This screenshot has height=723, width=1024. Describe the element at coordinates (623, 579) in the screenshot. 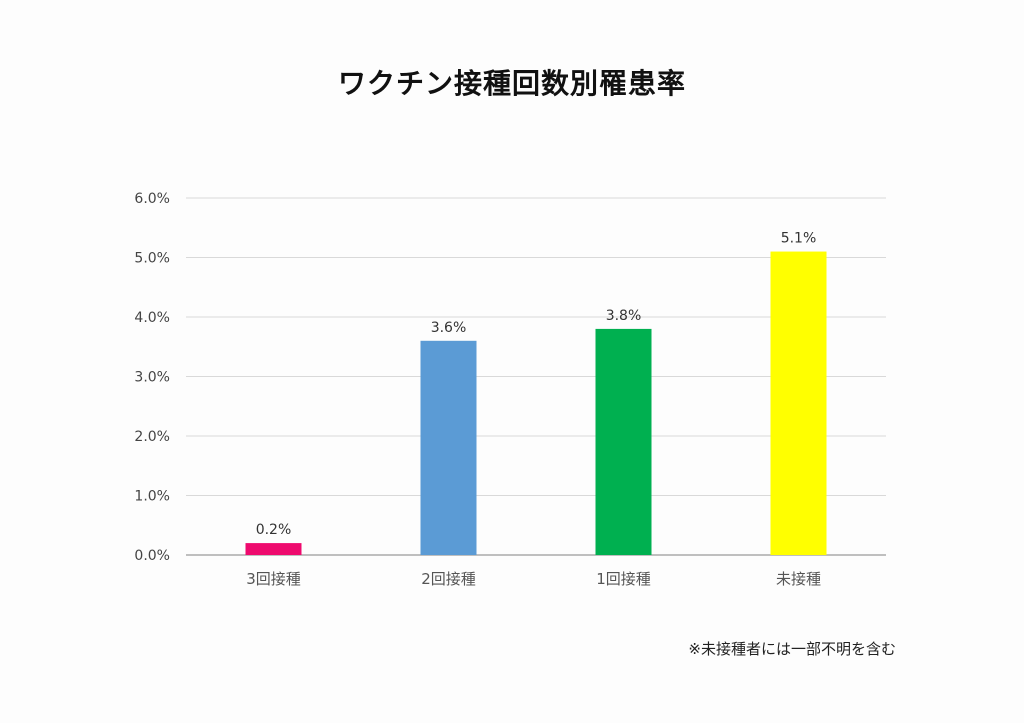

I see `x-tick-label: 1回接種` at that location.